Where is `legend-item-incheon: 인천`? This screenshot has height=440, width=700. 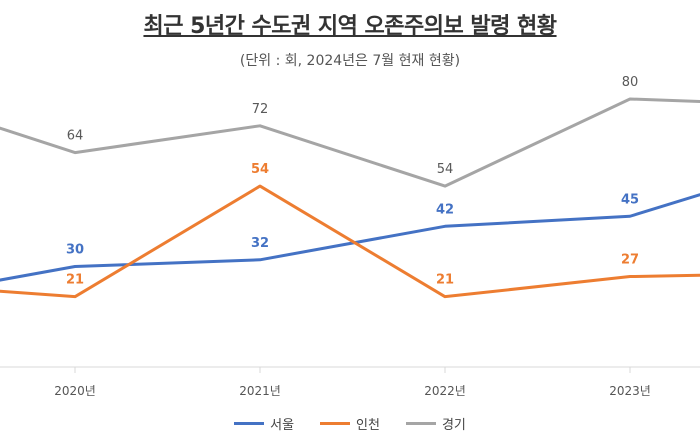 legend-item-incheon: 인천 is located at coordinates (350, 423).